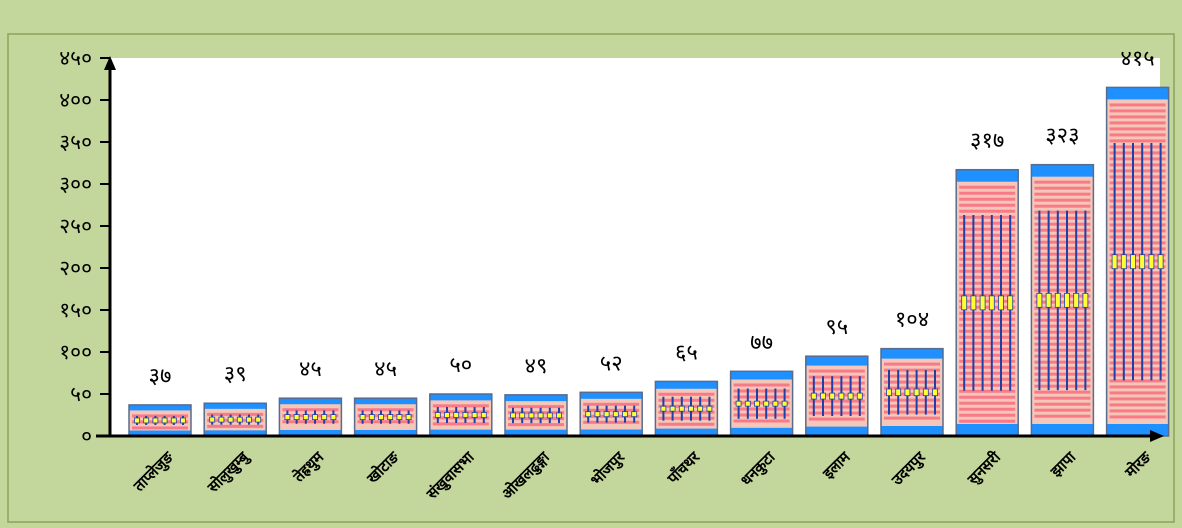  What do you see at coordinates (75, 184) in the screenshot?
I see `y-tick-label: ३००` at bounding box center [75, 184].